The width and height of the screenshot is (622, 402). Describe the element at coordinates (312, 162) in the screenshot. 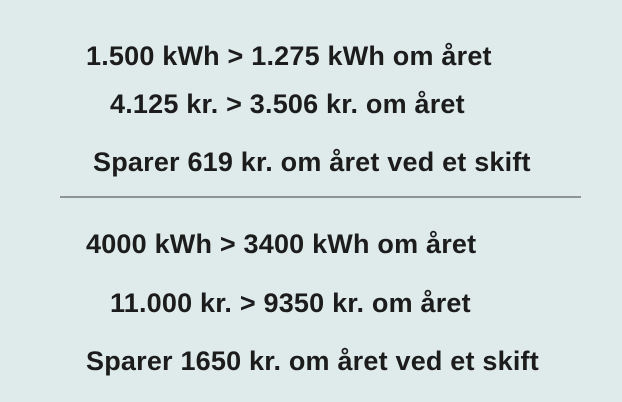

I see `group1-savings-text: Sparer 619 kr. om året ved et skift` at that location.